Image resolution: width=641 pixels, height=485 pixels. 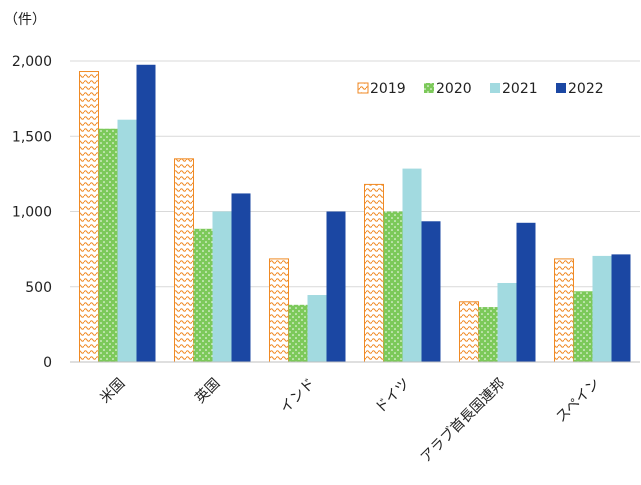 What do you see at coordinates (25, 20) in the screenshot?
I see `y-axis-unit-label: （件）` at bounding box center [25, 20].